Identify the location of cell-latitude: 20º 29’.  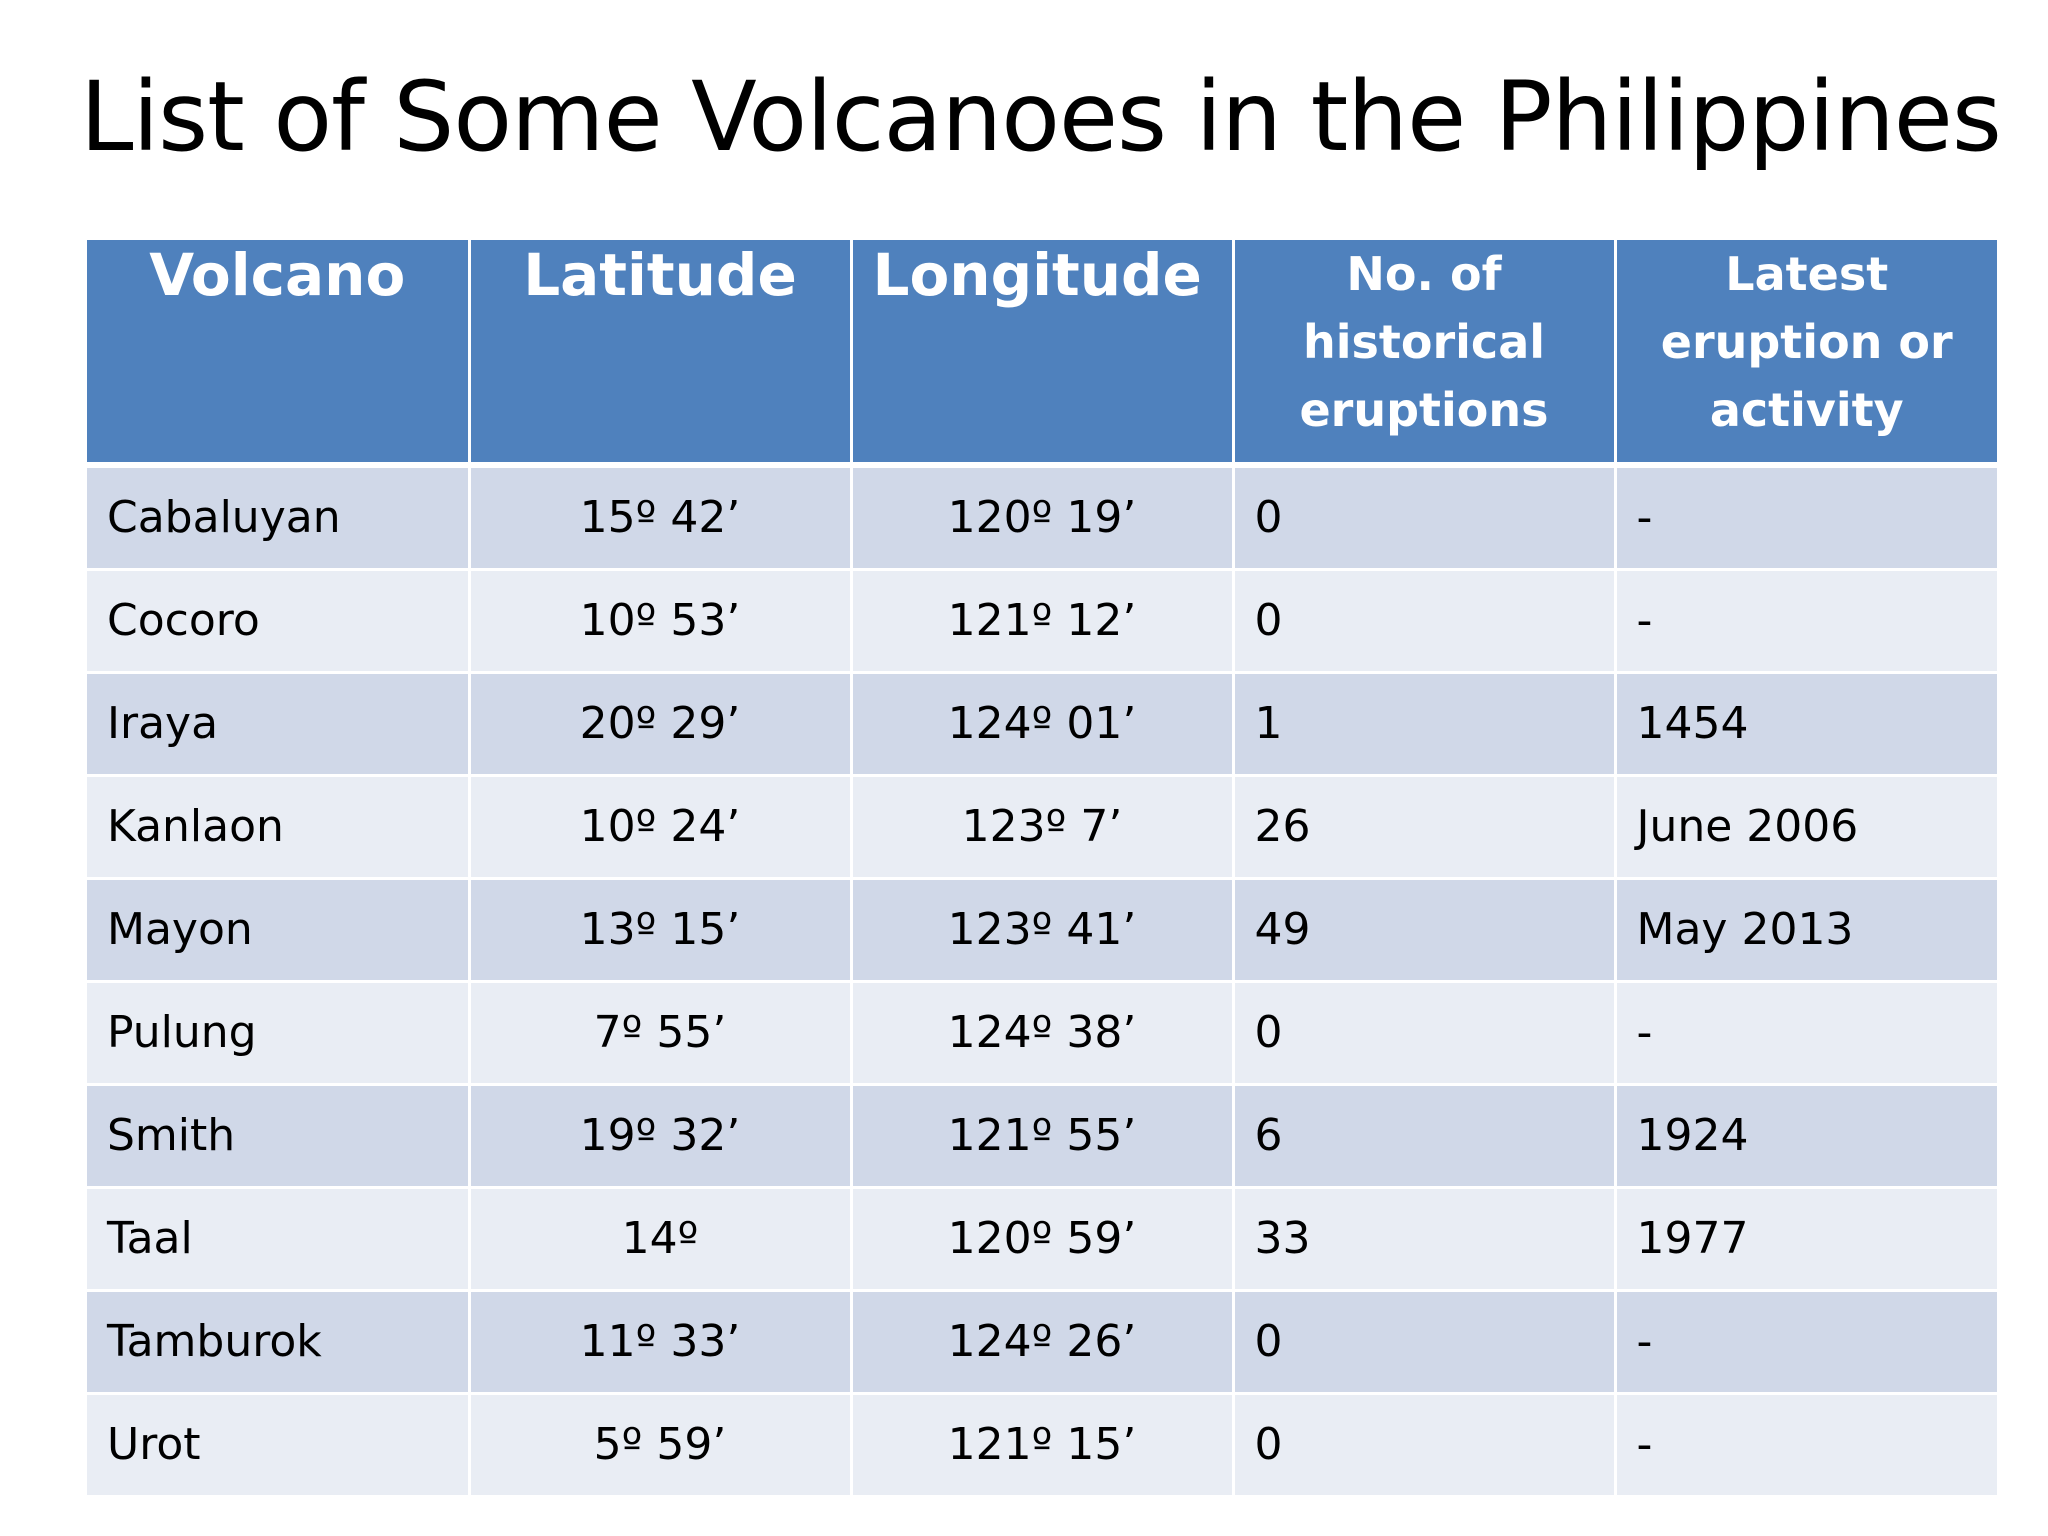
(661, 724).